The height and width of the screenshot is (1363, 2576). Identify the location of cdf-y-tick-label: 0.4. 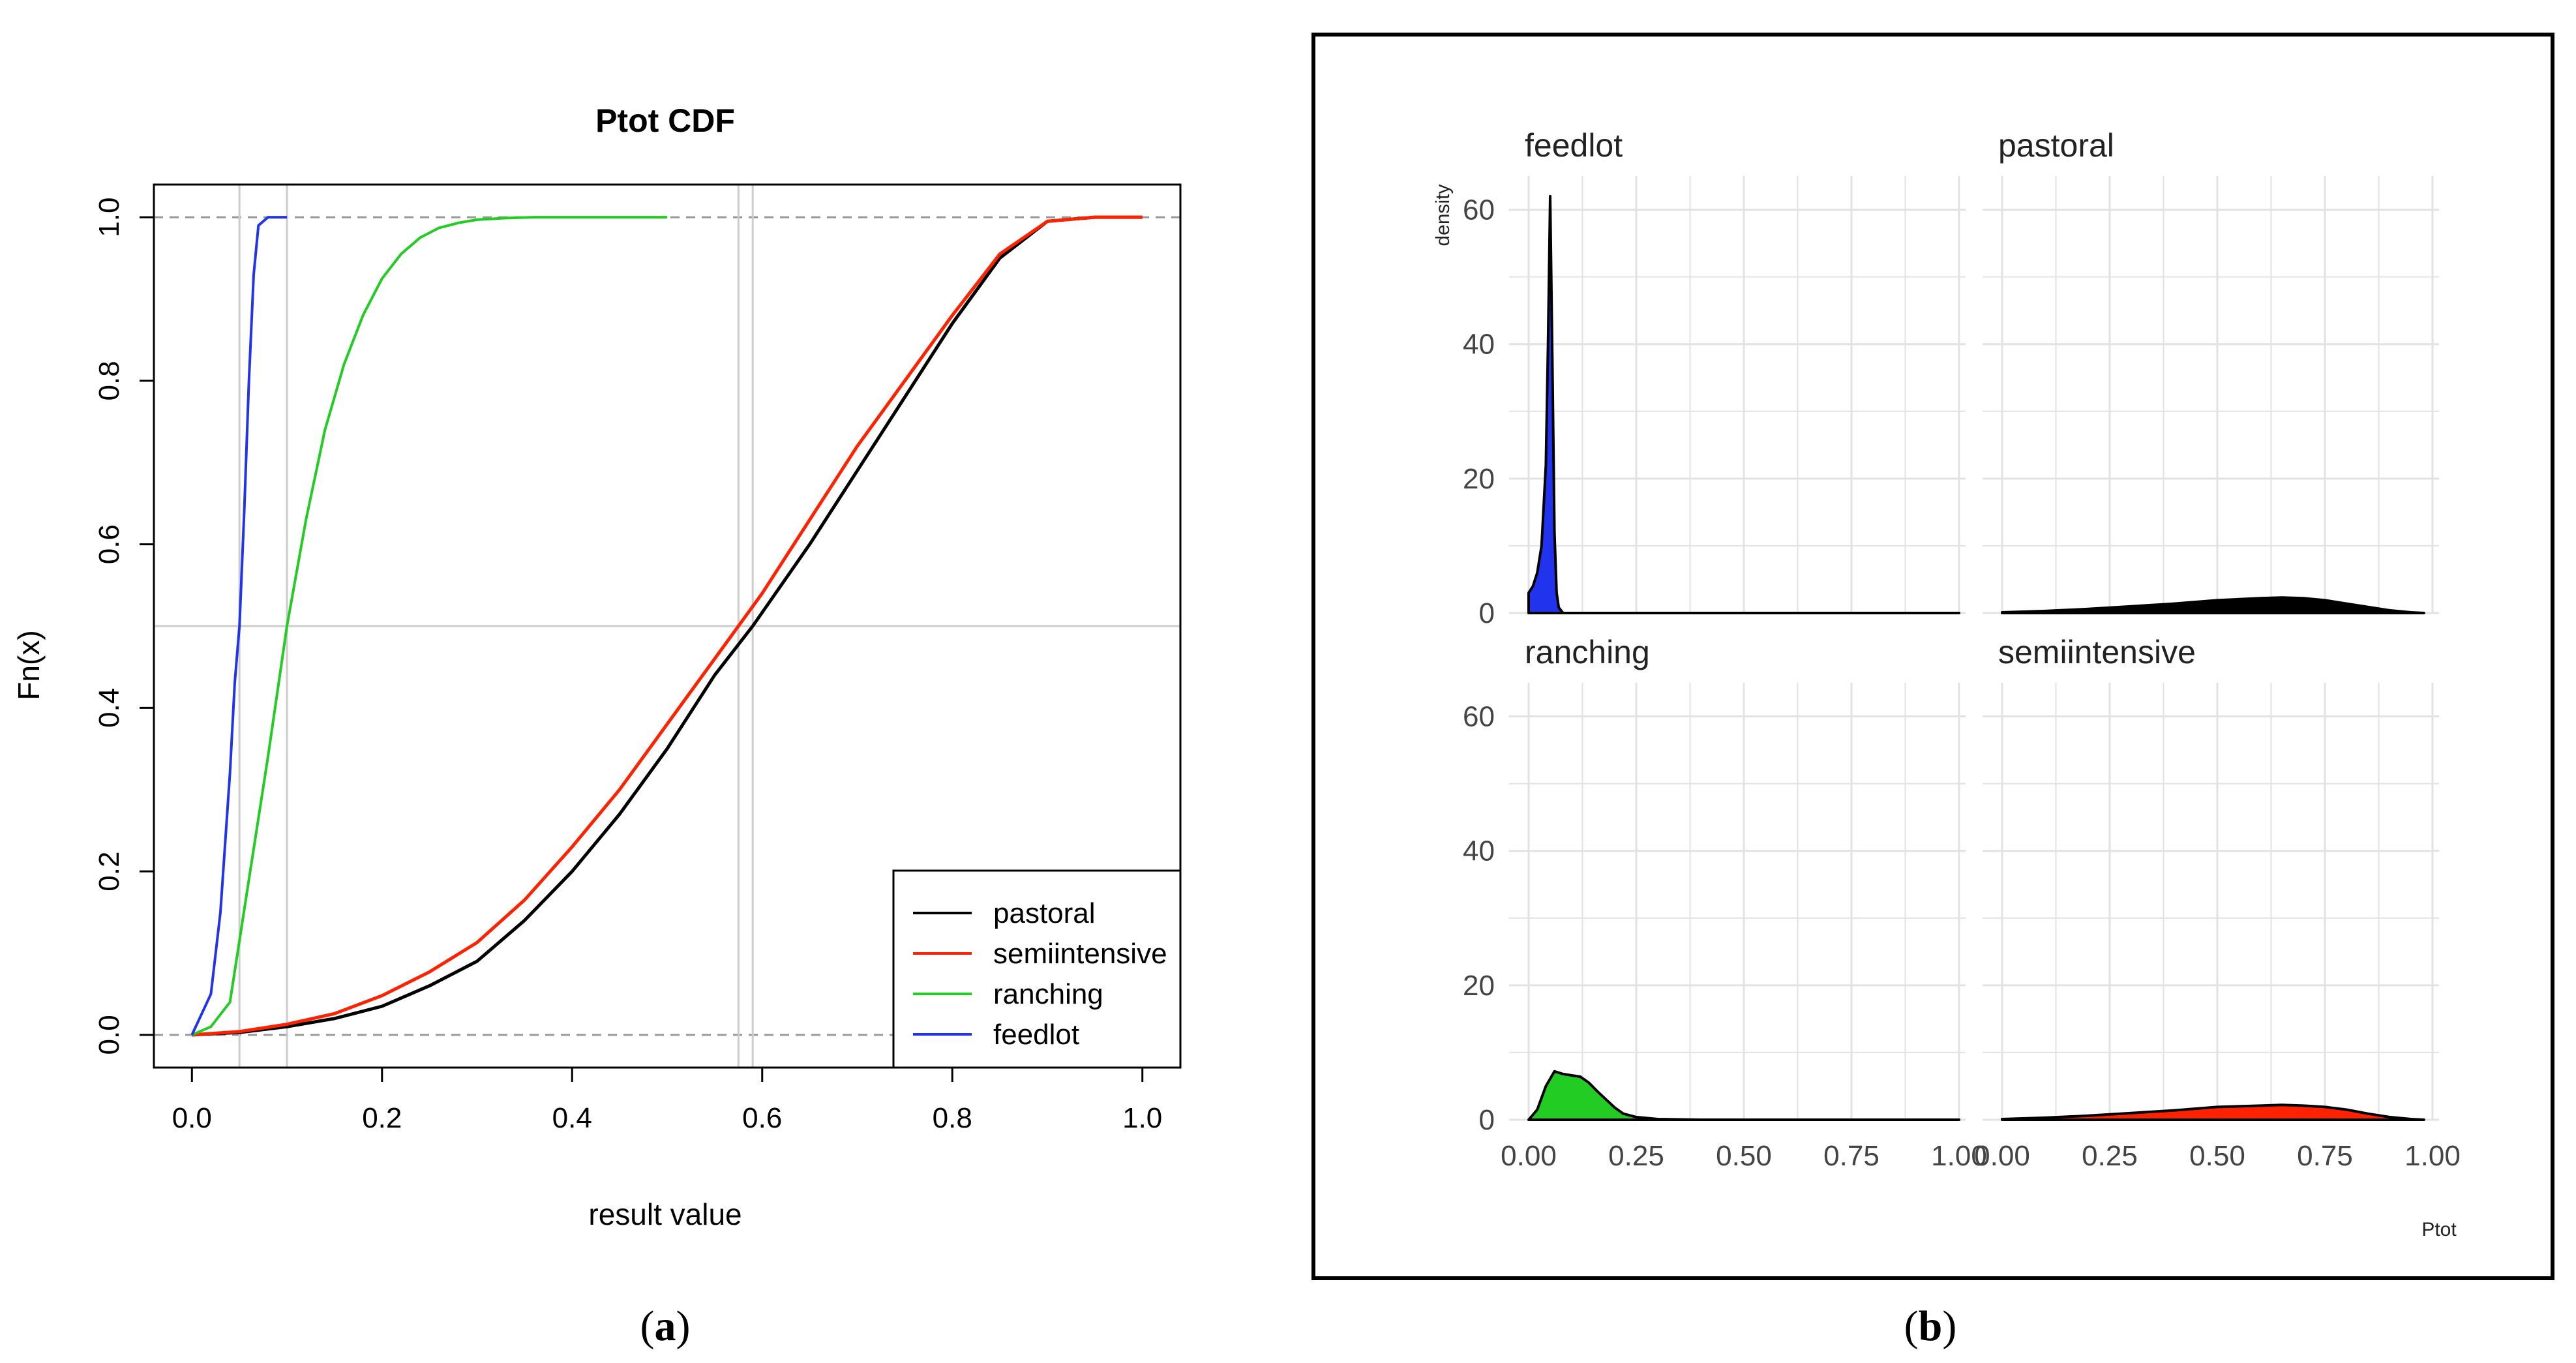
(109, 708).